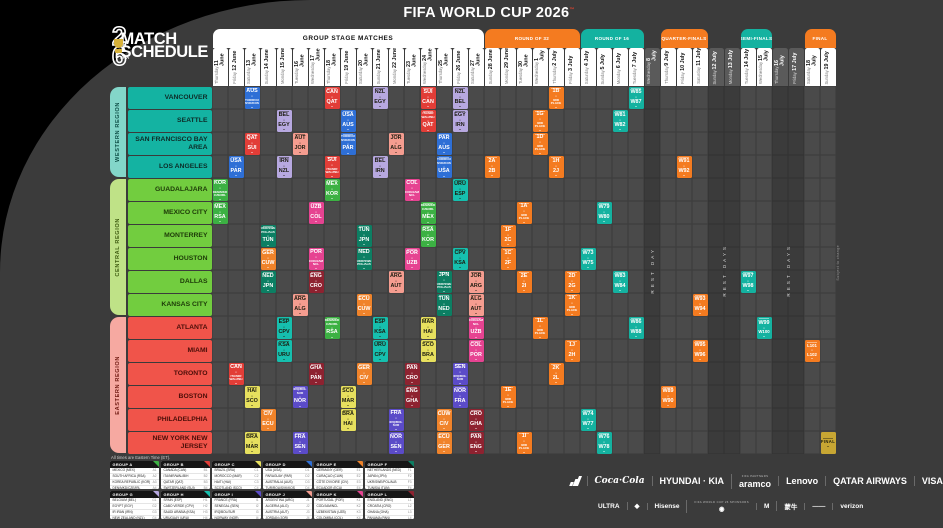  Describe the element at coordinates (428, 212) in the screenshot. I see `match-cell: DEN/MKD CZE/IRL v MEX` at that location.